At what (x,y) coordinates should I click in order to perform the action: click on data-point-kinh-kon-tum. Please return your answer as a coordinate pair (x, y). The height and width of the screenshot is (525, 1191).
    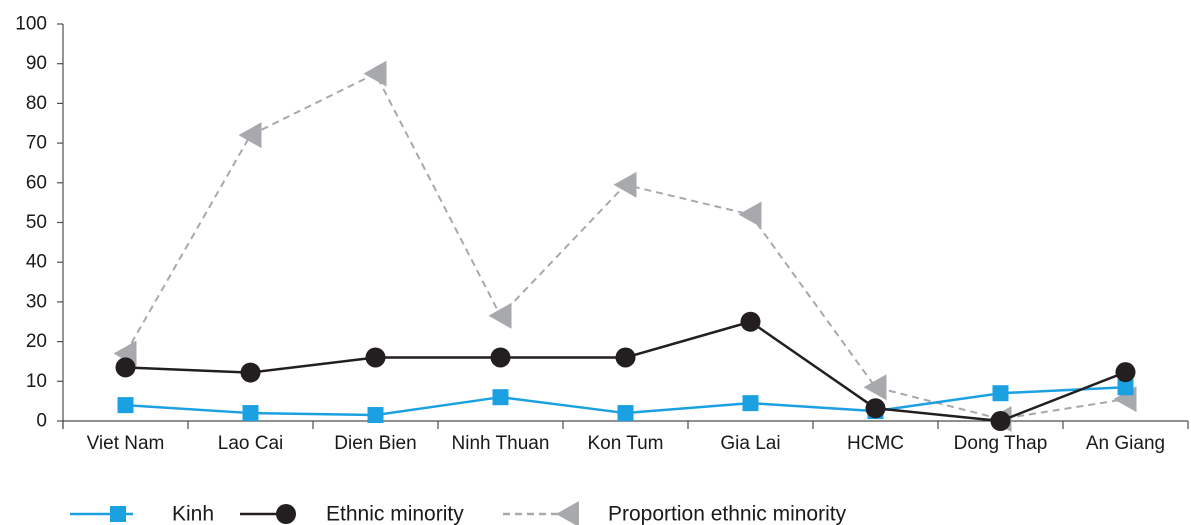
    Looking at the image, I should click on (625, 413).